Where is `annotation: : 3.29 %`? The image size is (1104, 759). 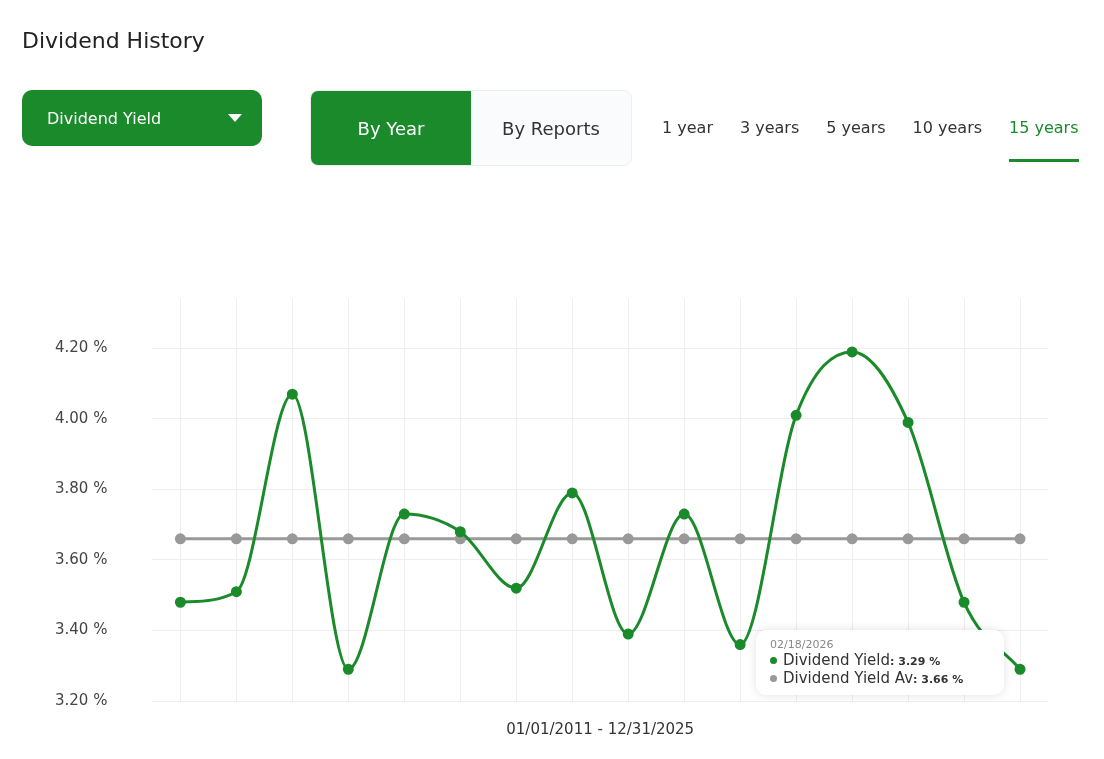
annotation: : 3.29 % is located at coordinates (915, 661).